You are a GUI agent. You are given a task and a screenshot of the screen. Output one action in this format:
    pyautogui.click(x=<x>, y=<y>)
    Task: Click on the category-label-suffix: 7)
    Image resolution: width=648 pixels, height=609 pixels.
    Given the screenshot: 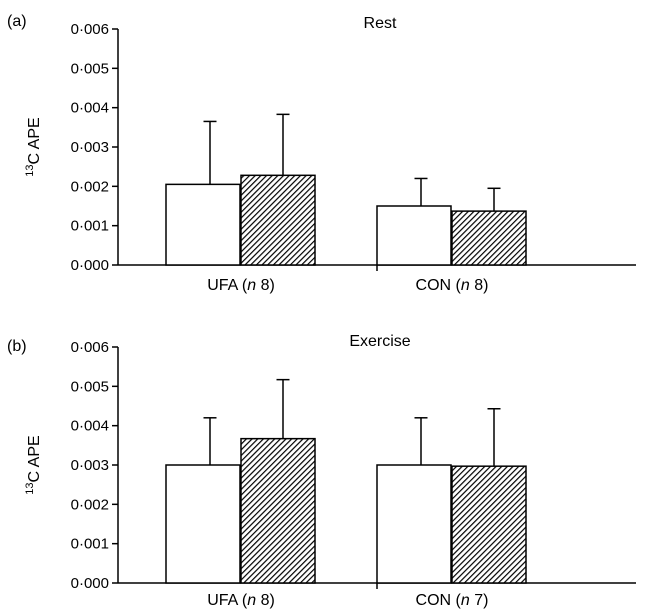 What is the action you would take?
    pyautogui.click(x=479, y=600)
    